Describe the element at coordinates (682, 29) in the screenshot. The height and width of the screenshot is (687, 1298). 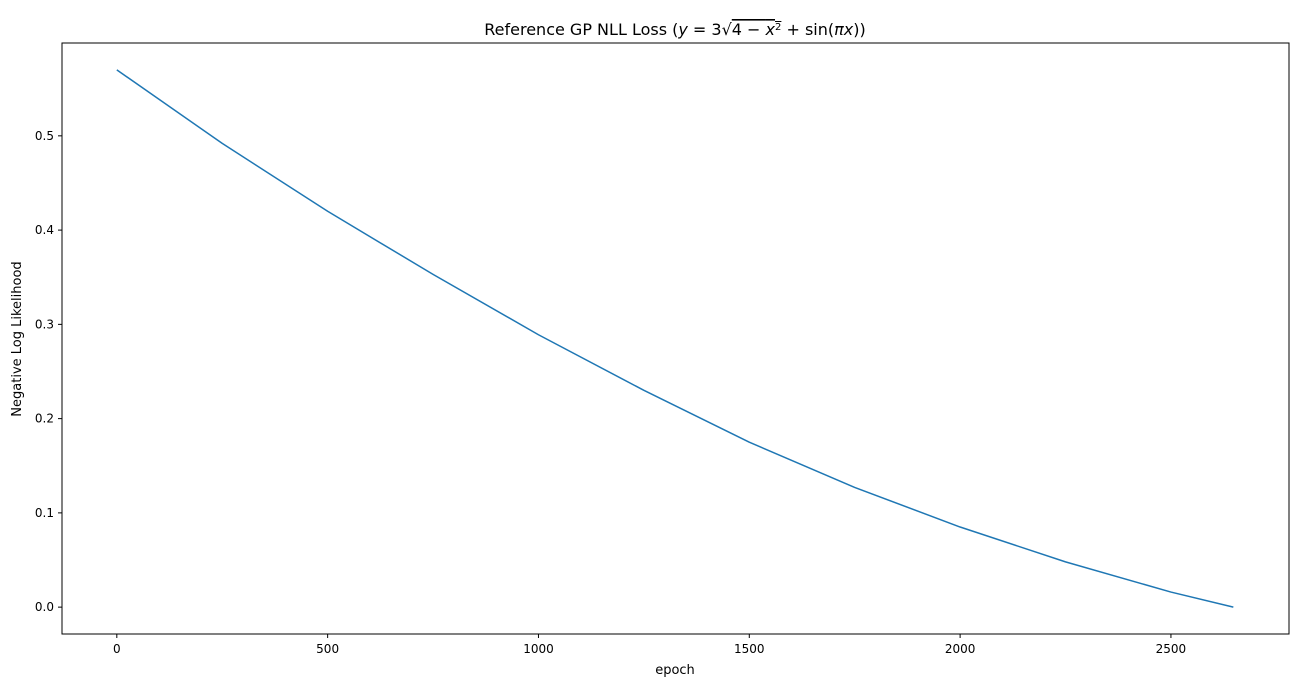
I see `title-math-y: y` at that location.